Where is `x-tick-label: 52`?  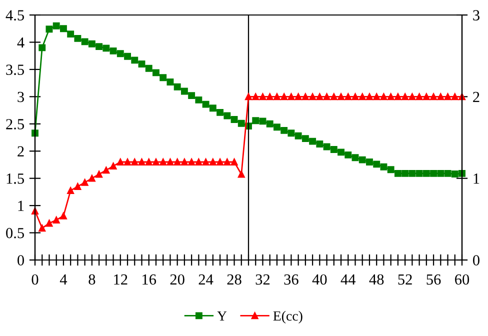 x-tick-label: 52 is located at coordinates (405, 279).